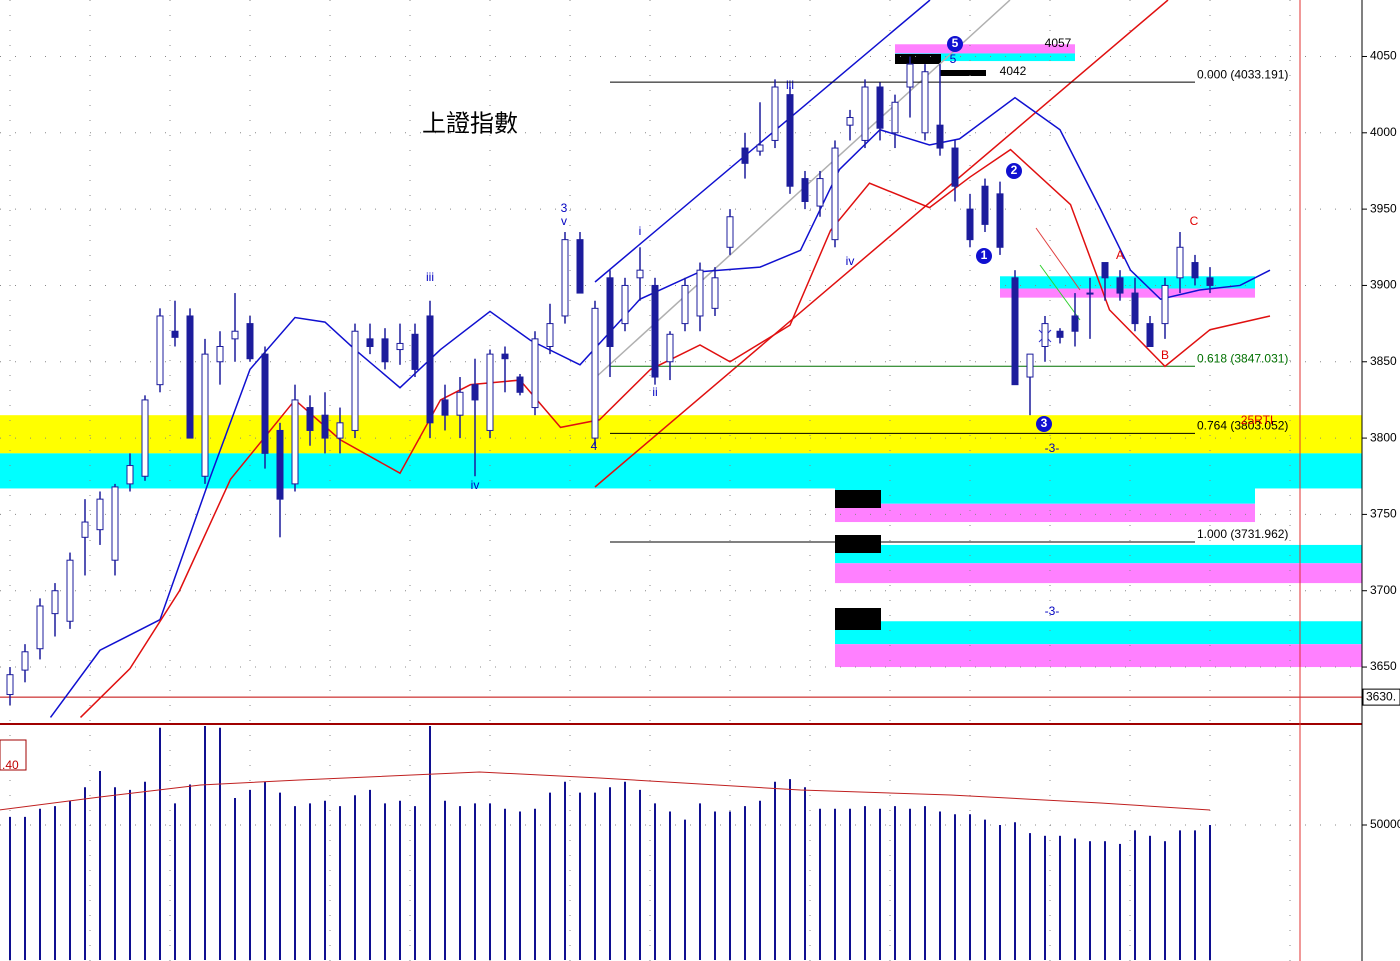 The image size is (1400, 961). What do you see at coordinates (430, 277) in the screenshot?
I see `annotation: iii` at bounding box center [430, 277].